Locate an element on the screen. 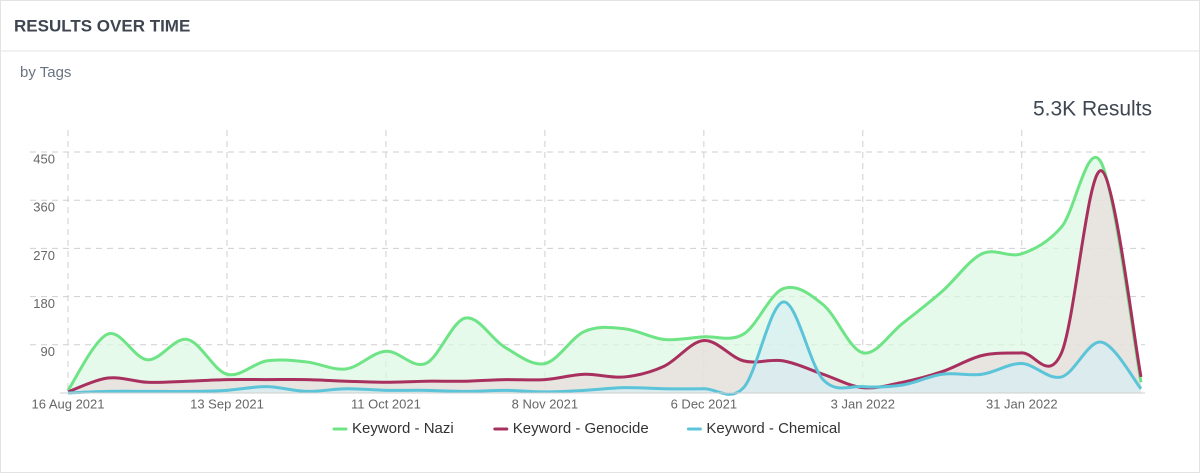  results-count: 5.3K Results is located at coordinates (1092, 109).